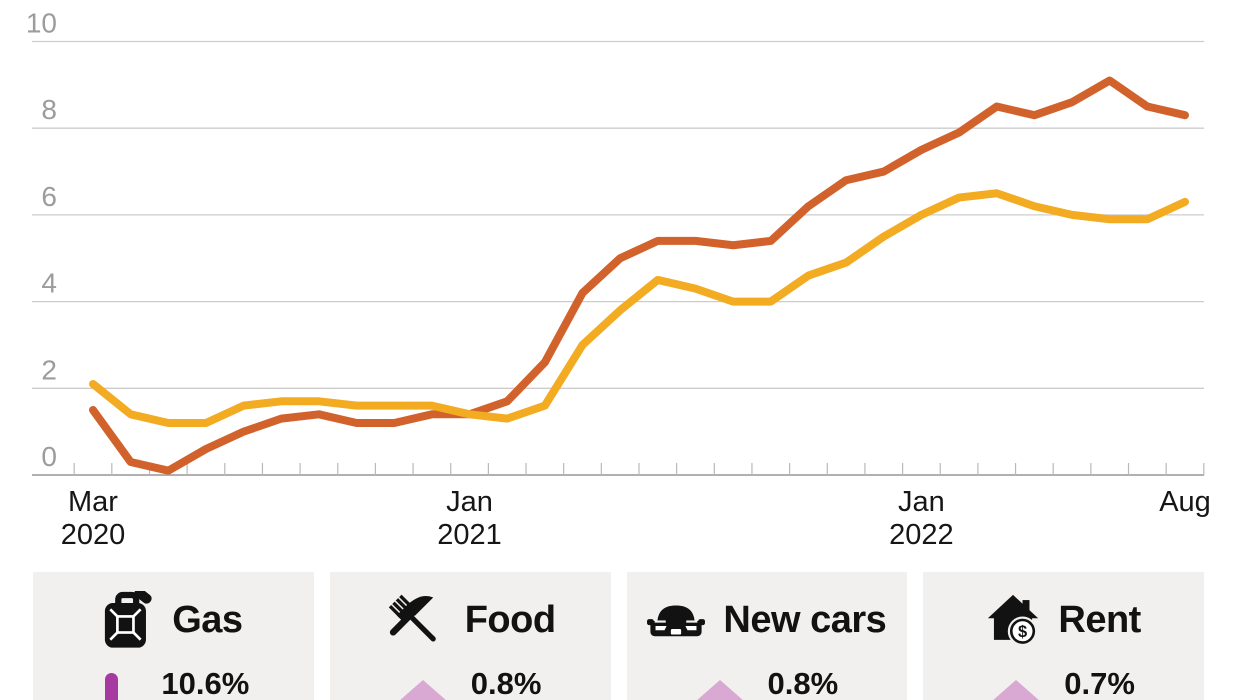 This screenshot has width=1245, height=700. Describe the element at coordinates (1185, 502) in the screenshot. I see `x-axis-label: Aug` at that location.